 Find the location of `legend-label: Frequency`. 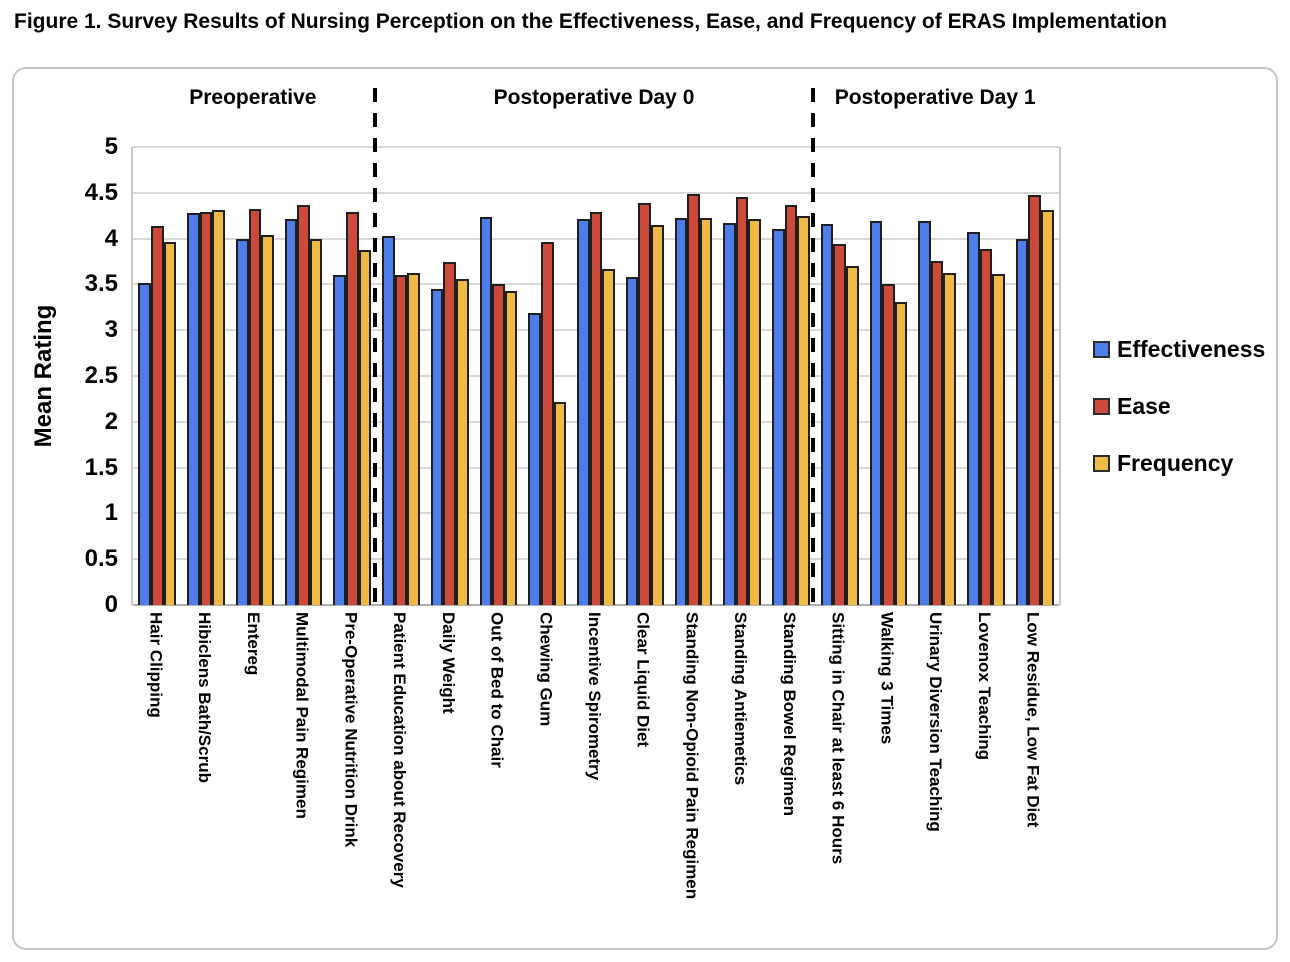

legend-label: Frequency is located at coordinates (1175, 462).